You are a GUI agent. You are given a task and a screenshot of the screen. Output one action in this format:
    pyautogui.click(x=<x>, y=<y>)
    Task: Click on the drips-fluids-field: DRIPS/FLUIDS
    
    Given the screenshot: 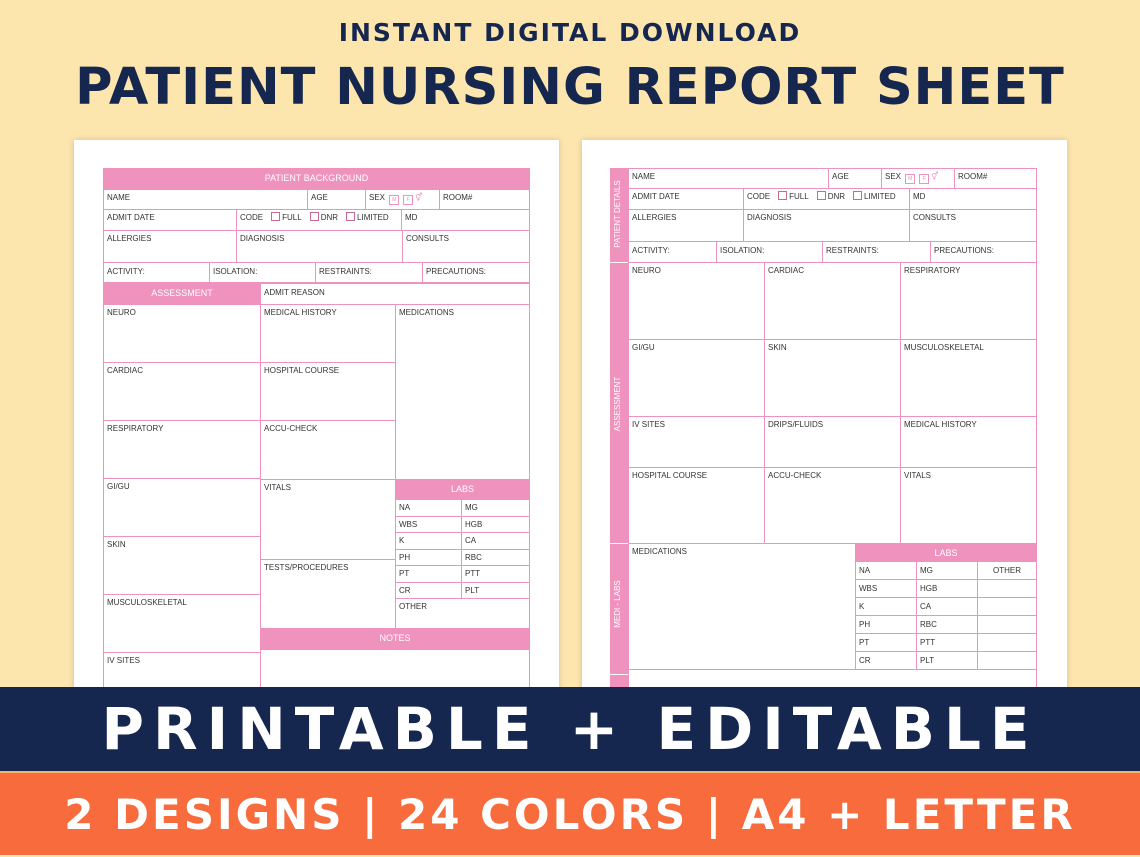 What is the action you would take?
    pyautogui.click(x=832, y=442)
    